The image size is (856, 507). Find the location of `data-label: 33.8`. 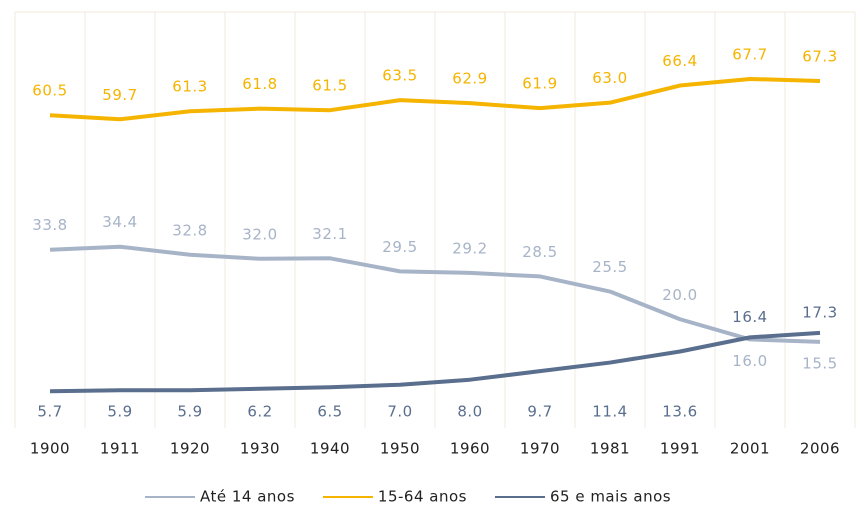

data-label: 33.8 is located at coordinates (49, 225).